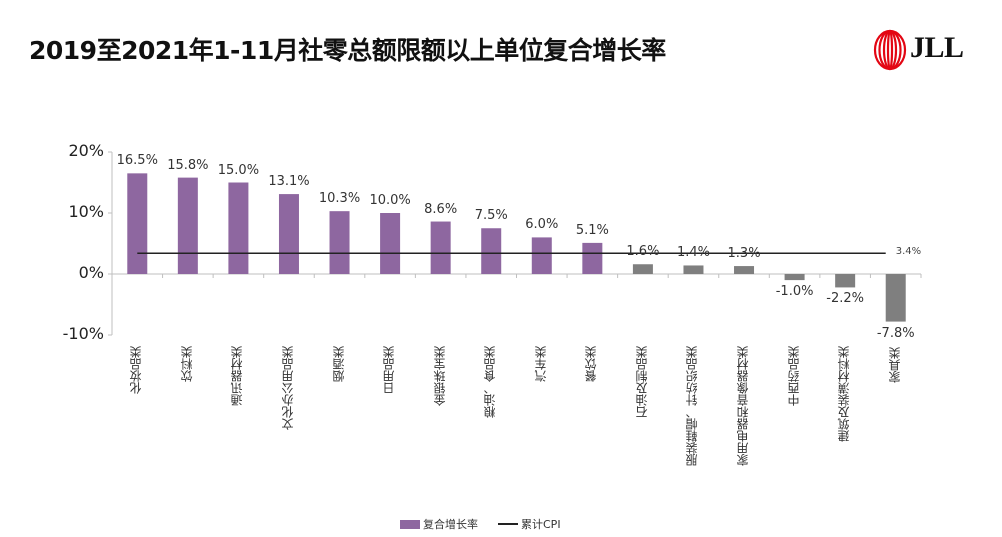  What do you see at coordinates (743, 406) in the screenshot?
I see `category-label: 家用电器和音像器材类` at bounding box center [743, 406].